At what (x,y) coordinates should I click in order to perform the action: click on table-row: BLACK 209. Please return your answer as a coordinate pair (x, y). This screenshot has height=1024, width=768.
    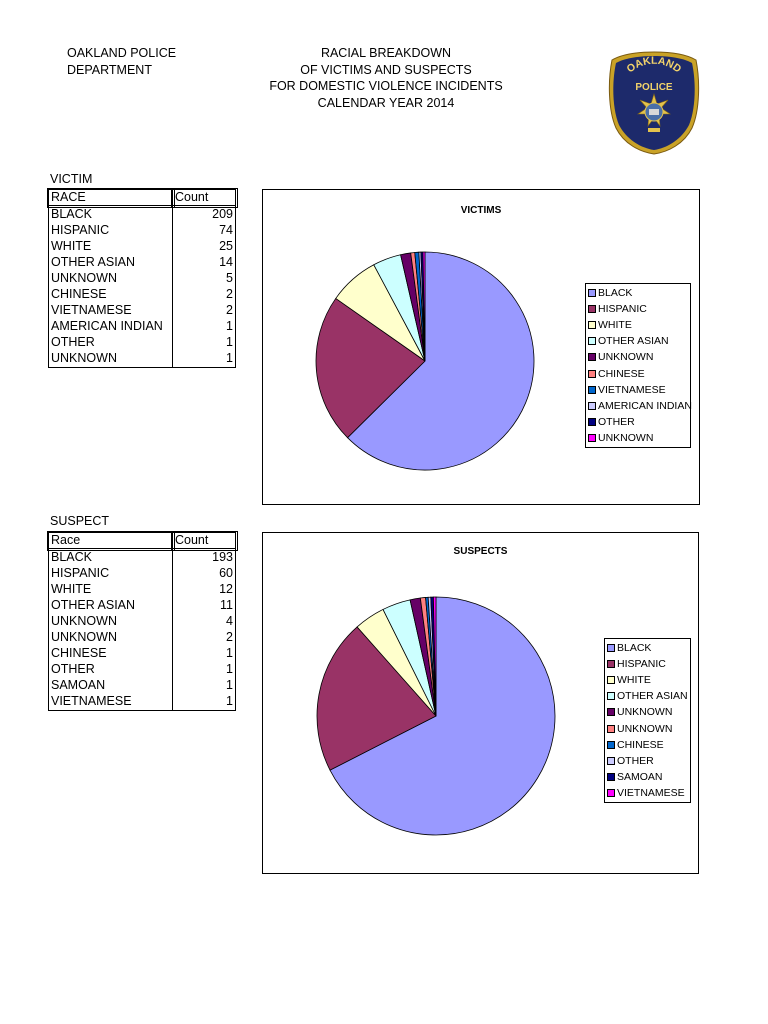
    Looking at the image, I should click on (142, 214).